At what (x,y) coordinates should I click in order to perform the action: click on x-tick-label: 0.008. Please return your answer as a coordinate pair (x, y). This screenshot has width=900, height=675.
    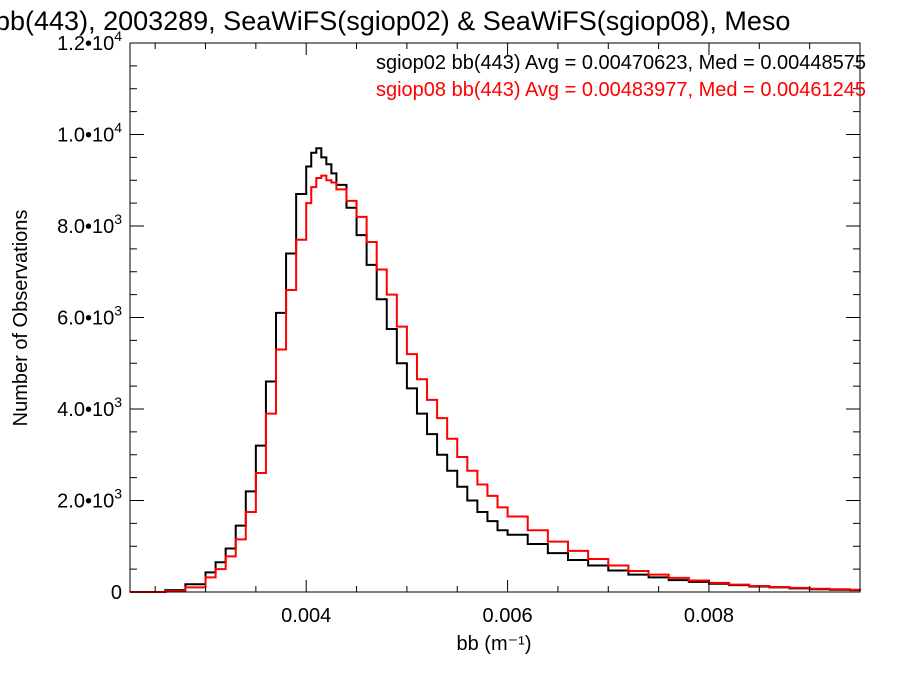
    Looking at the image, I should click on (709, 616).